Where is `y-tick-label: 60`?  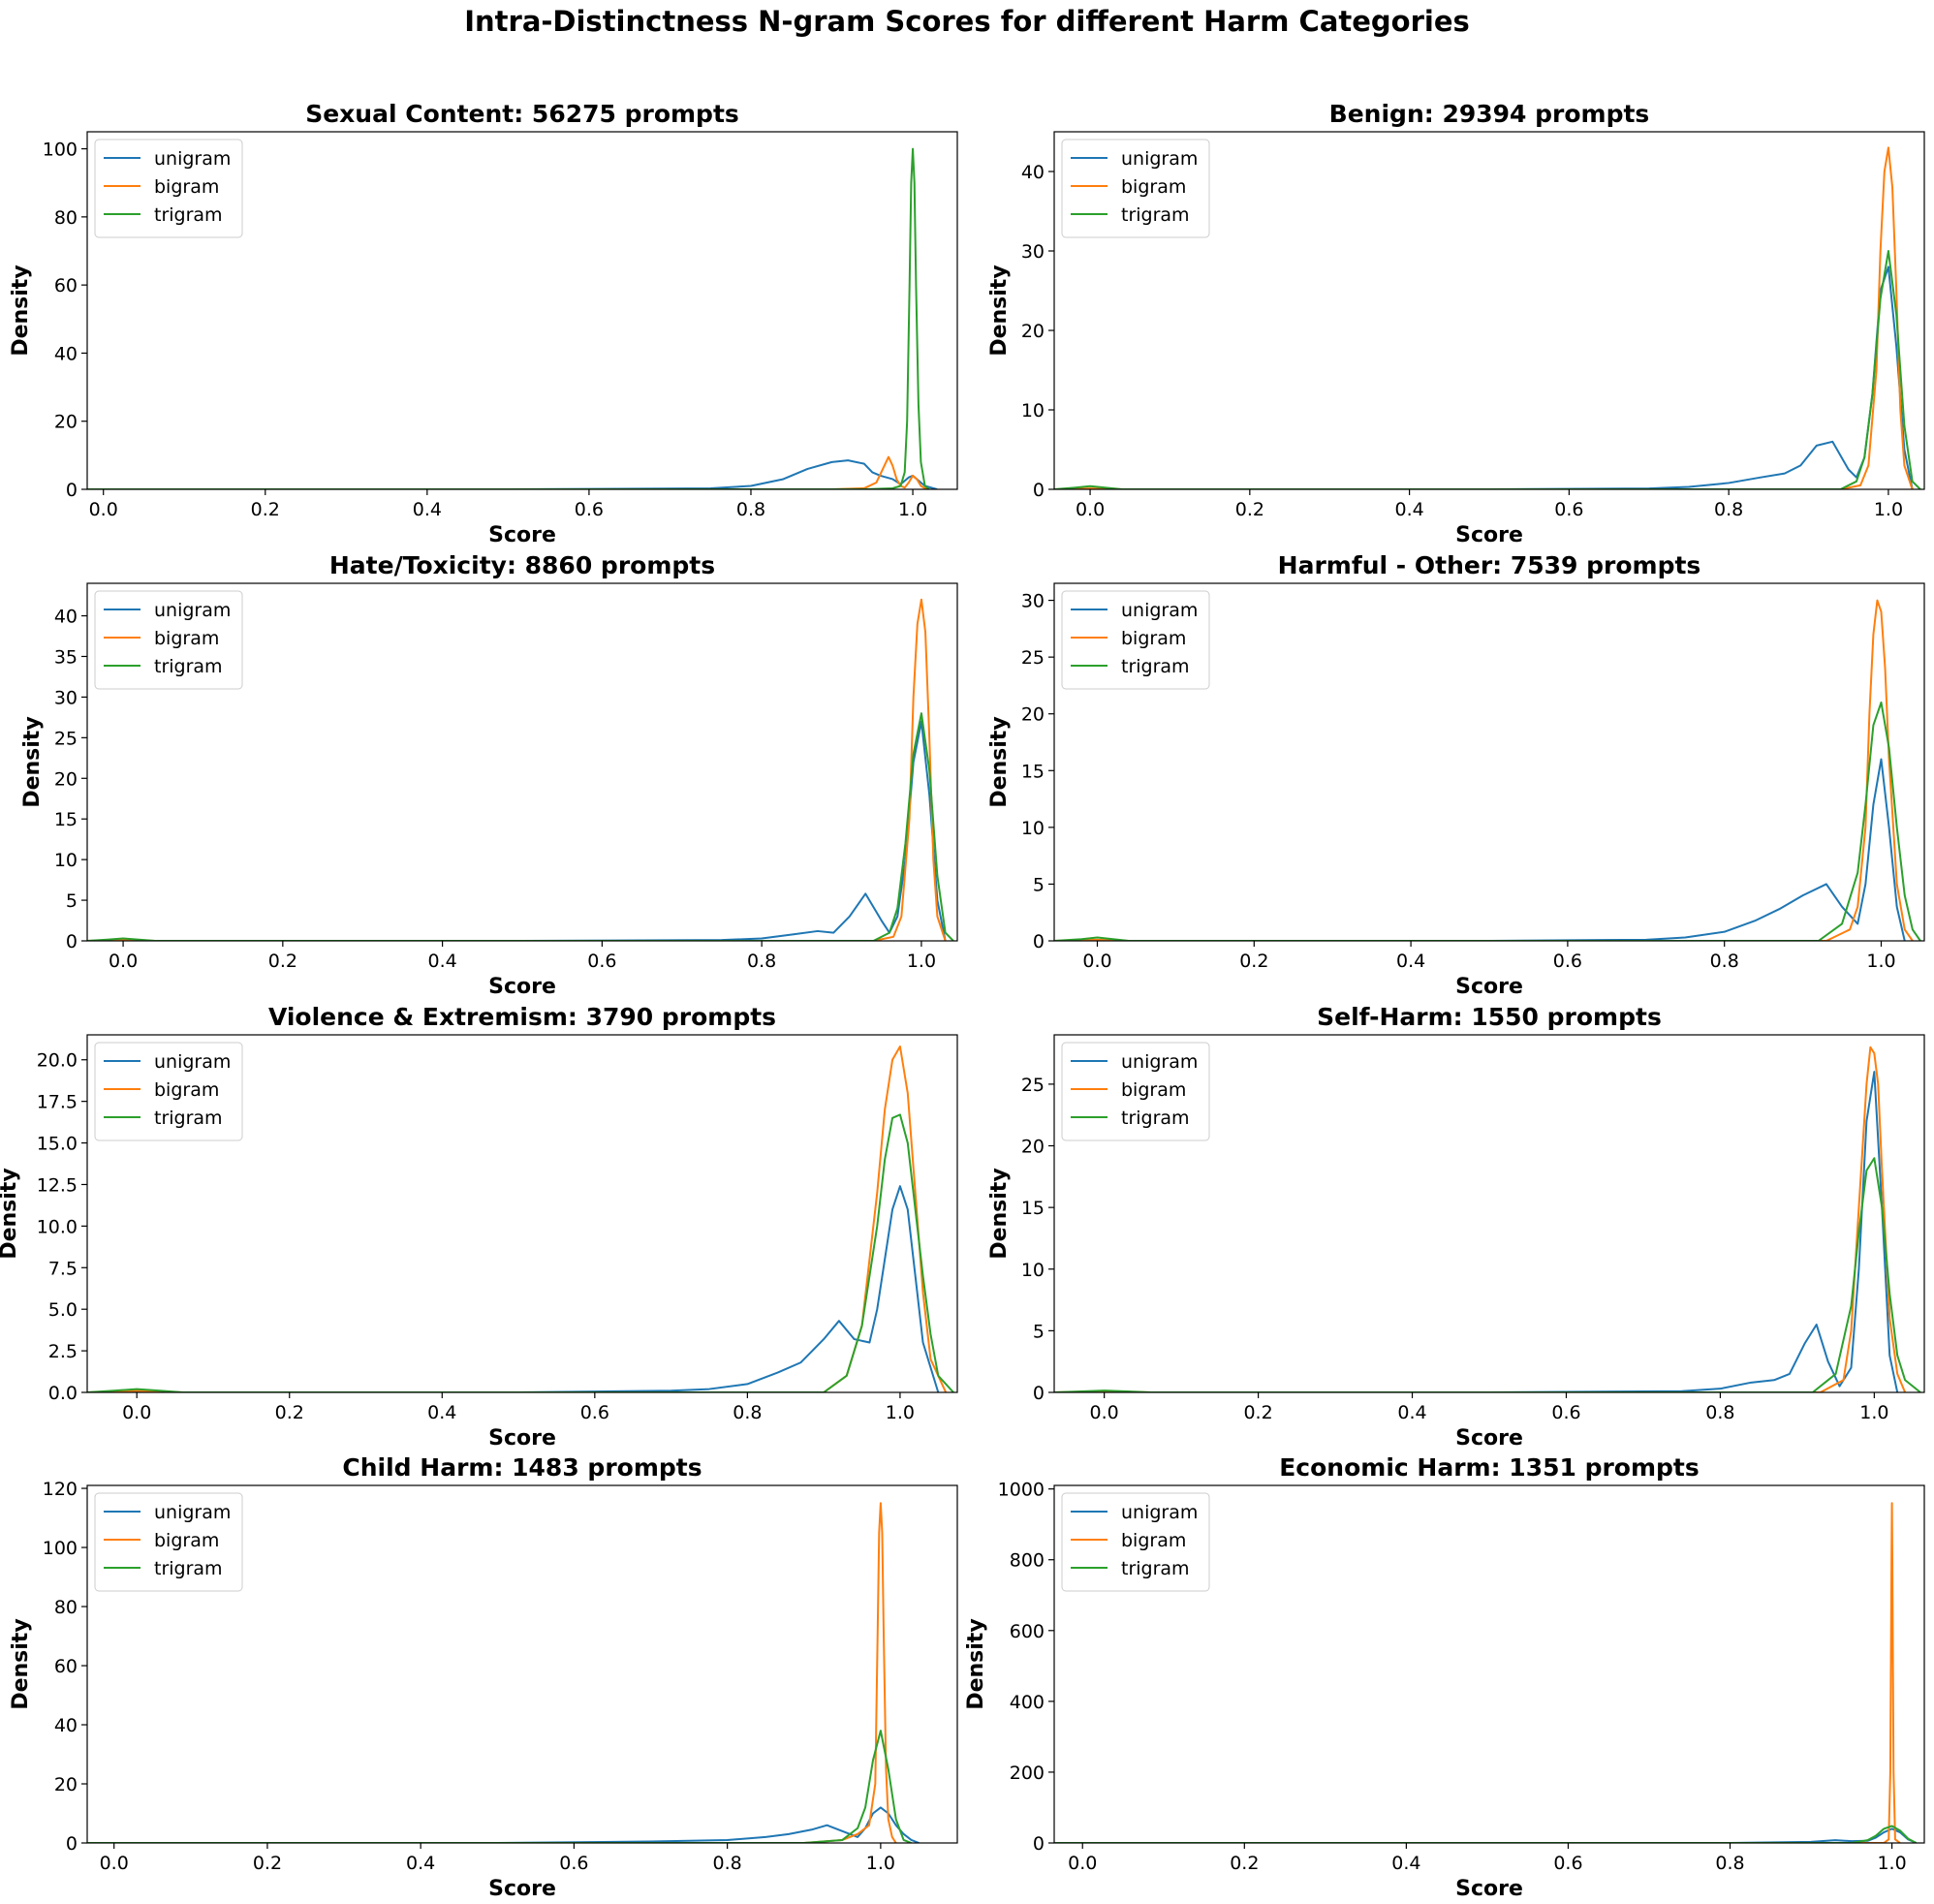 y-tick-label: 60 is located at coordinates (66, 1667).